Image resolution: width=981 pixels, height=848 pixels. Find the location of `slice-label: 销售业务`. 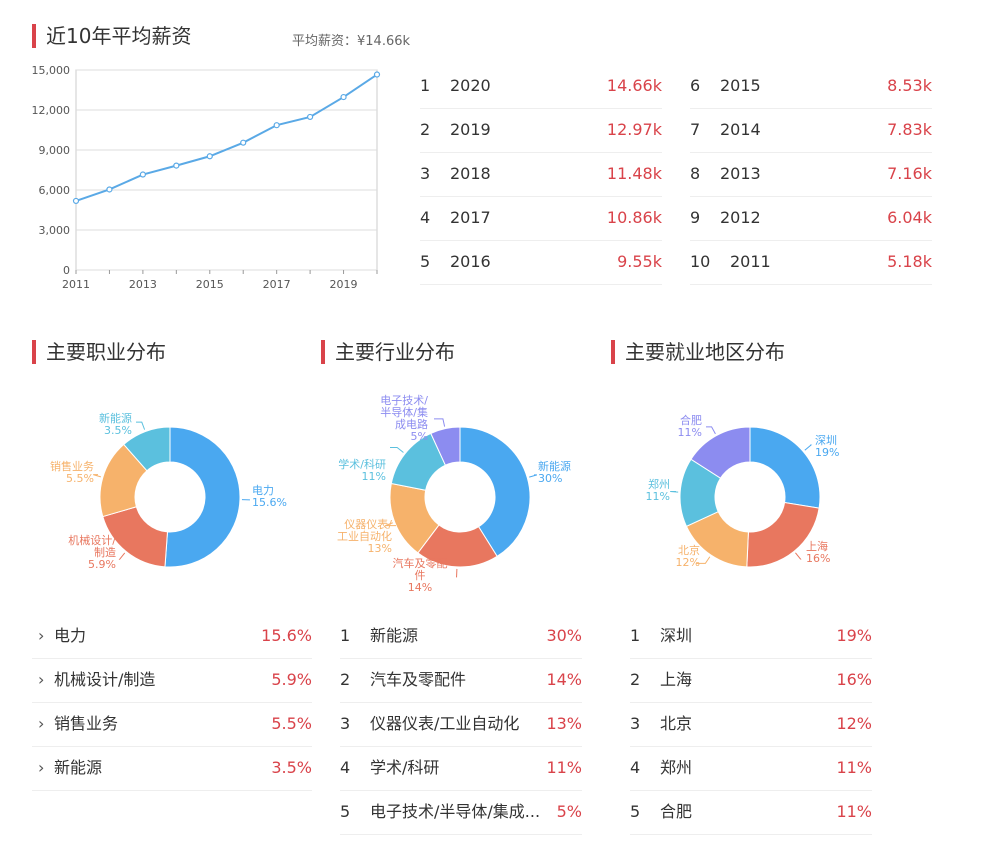

slice-label: 销售业务 is located at coordinates (72, 466).